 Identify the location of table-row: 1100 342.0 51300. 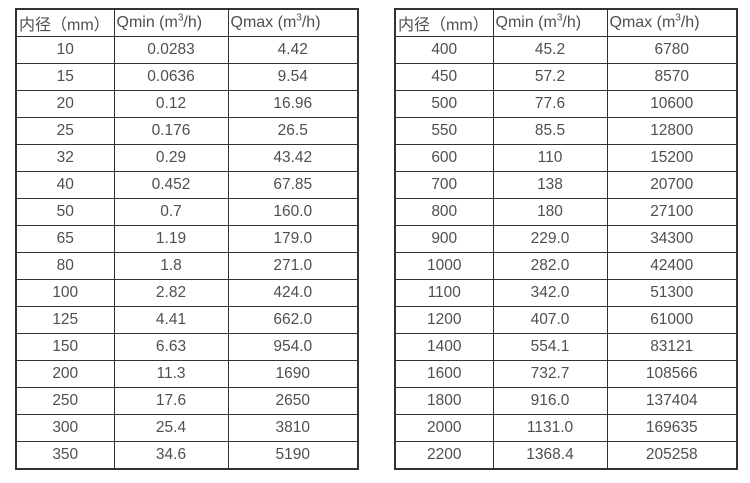
(566, 293).